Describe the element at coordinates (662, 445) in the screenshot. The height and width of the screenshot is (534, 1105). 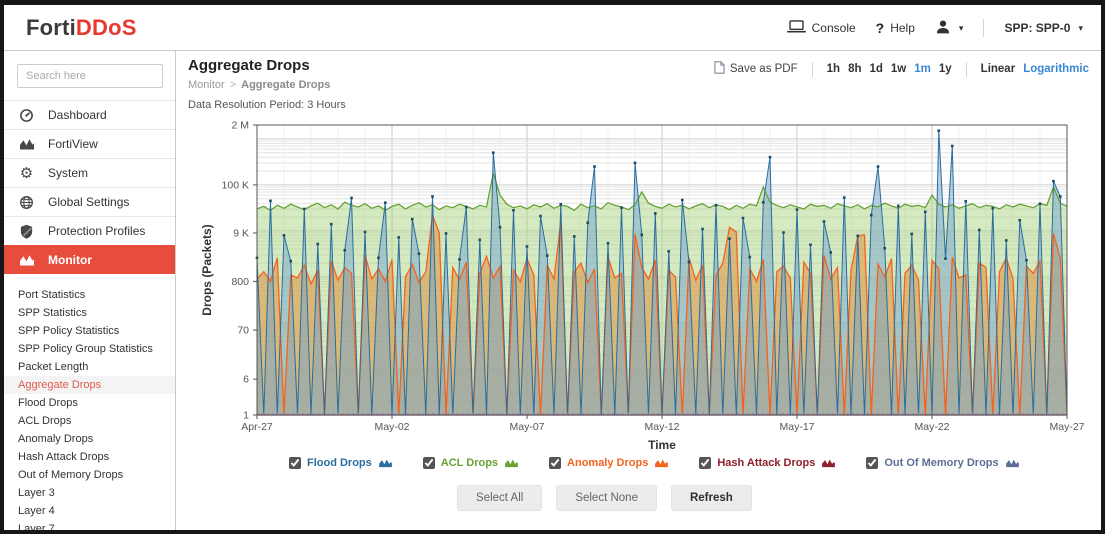
I see `svg-text: Time` at that location.